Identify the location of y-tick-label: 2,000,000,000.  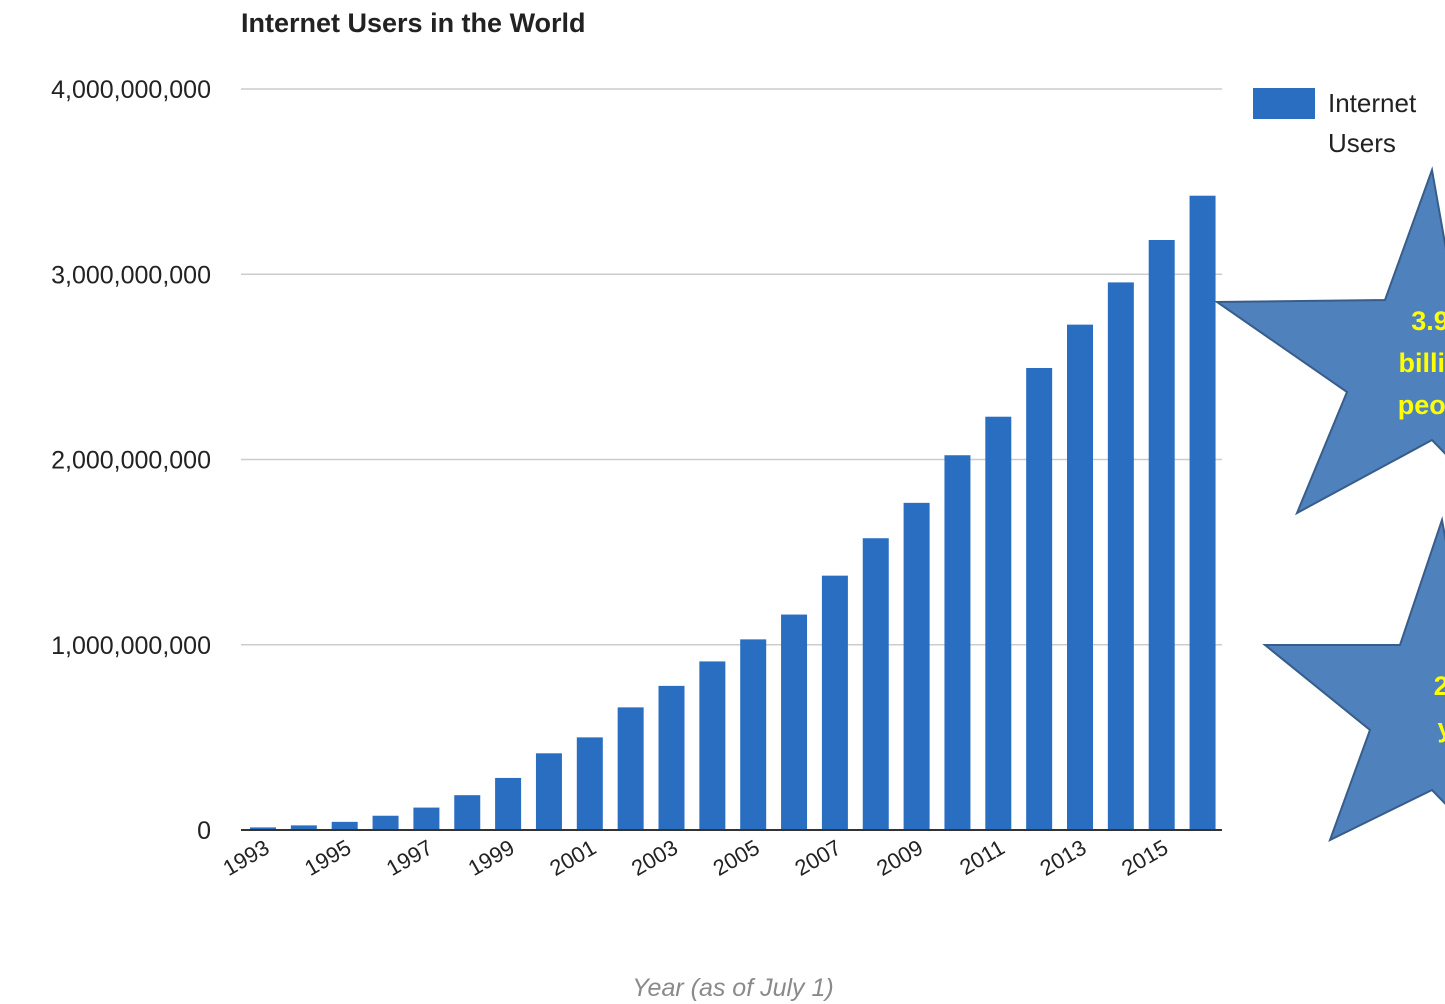
(131, 461).